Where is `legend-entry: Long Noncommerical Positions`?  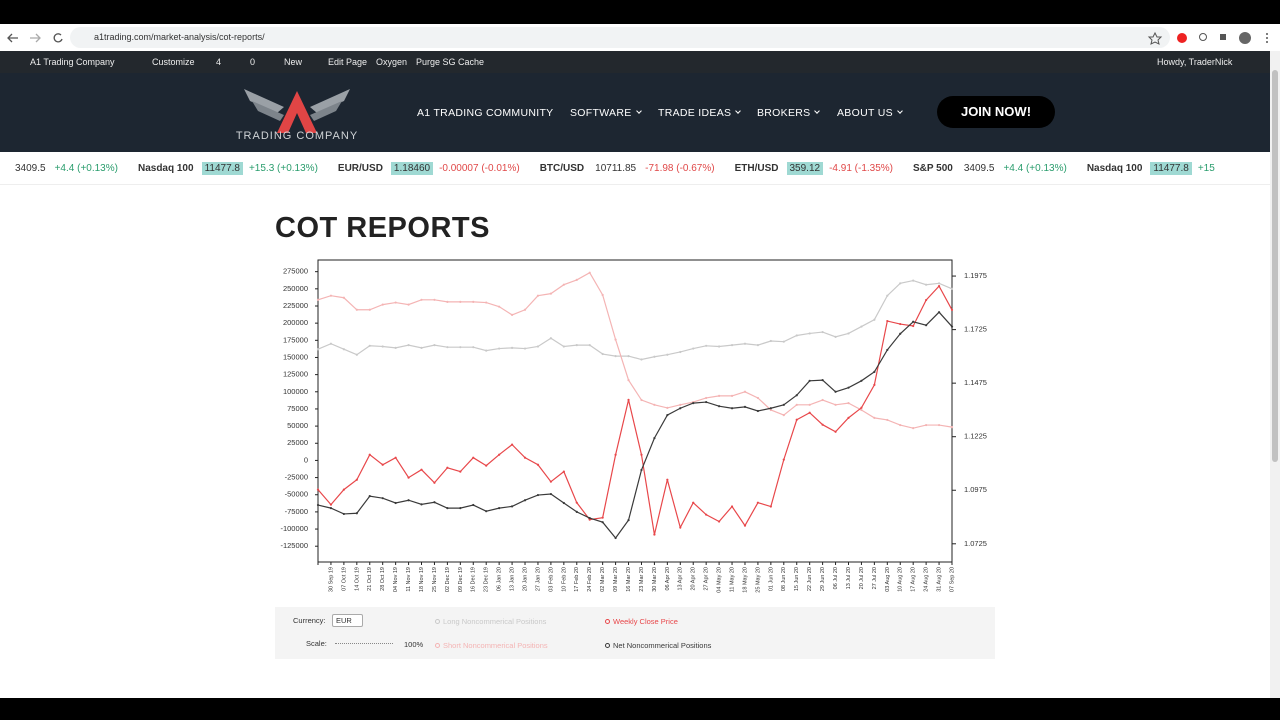 legend-entry: Long Noncommerical Positions is located at coordinates (490, 621).